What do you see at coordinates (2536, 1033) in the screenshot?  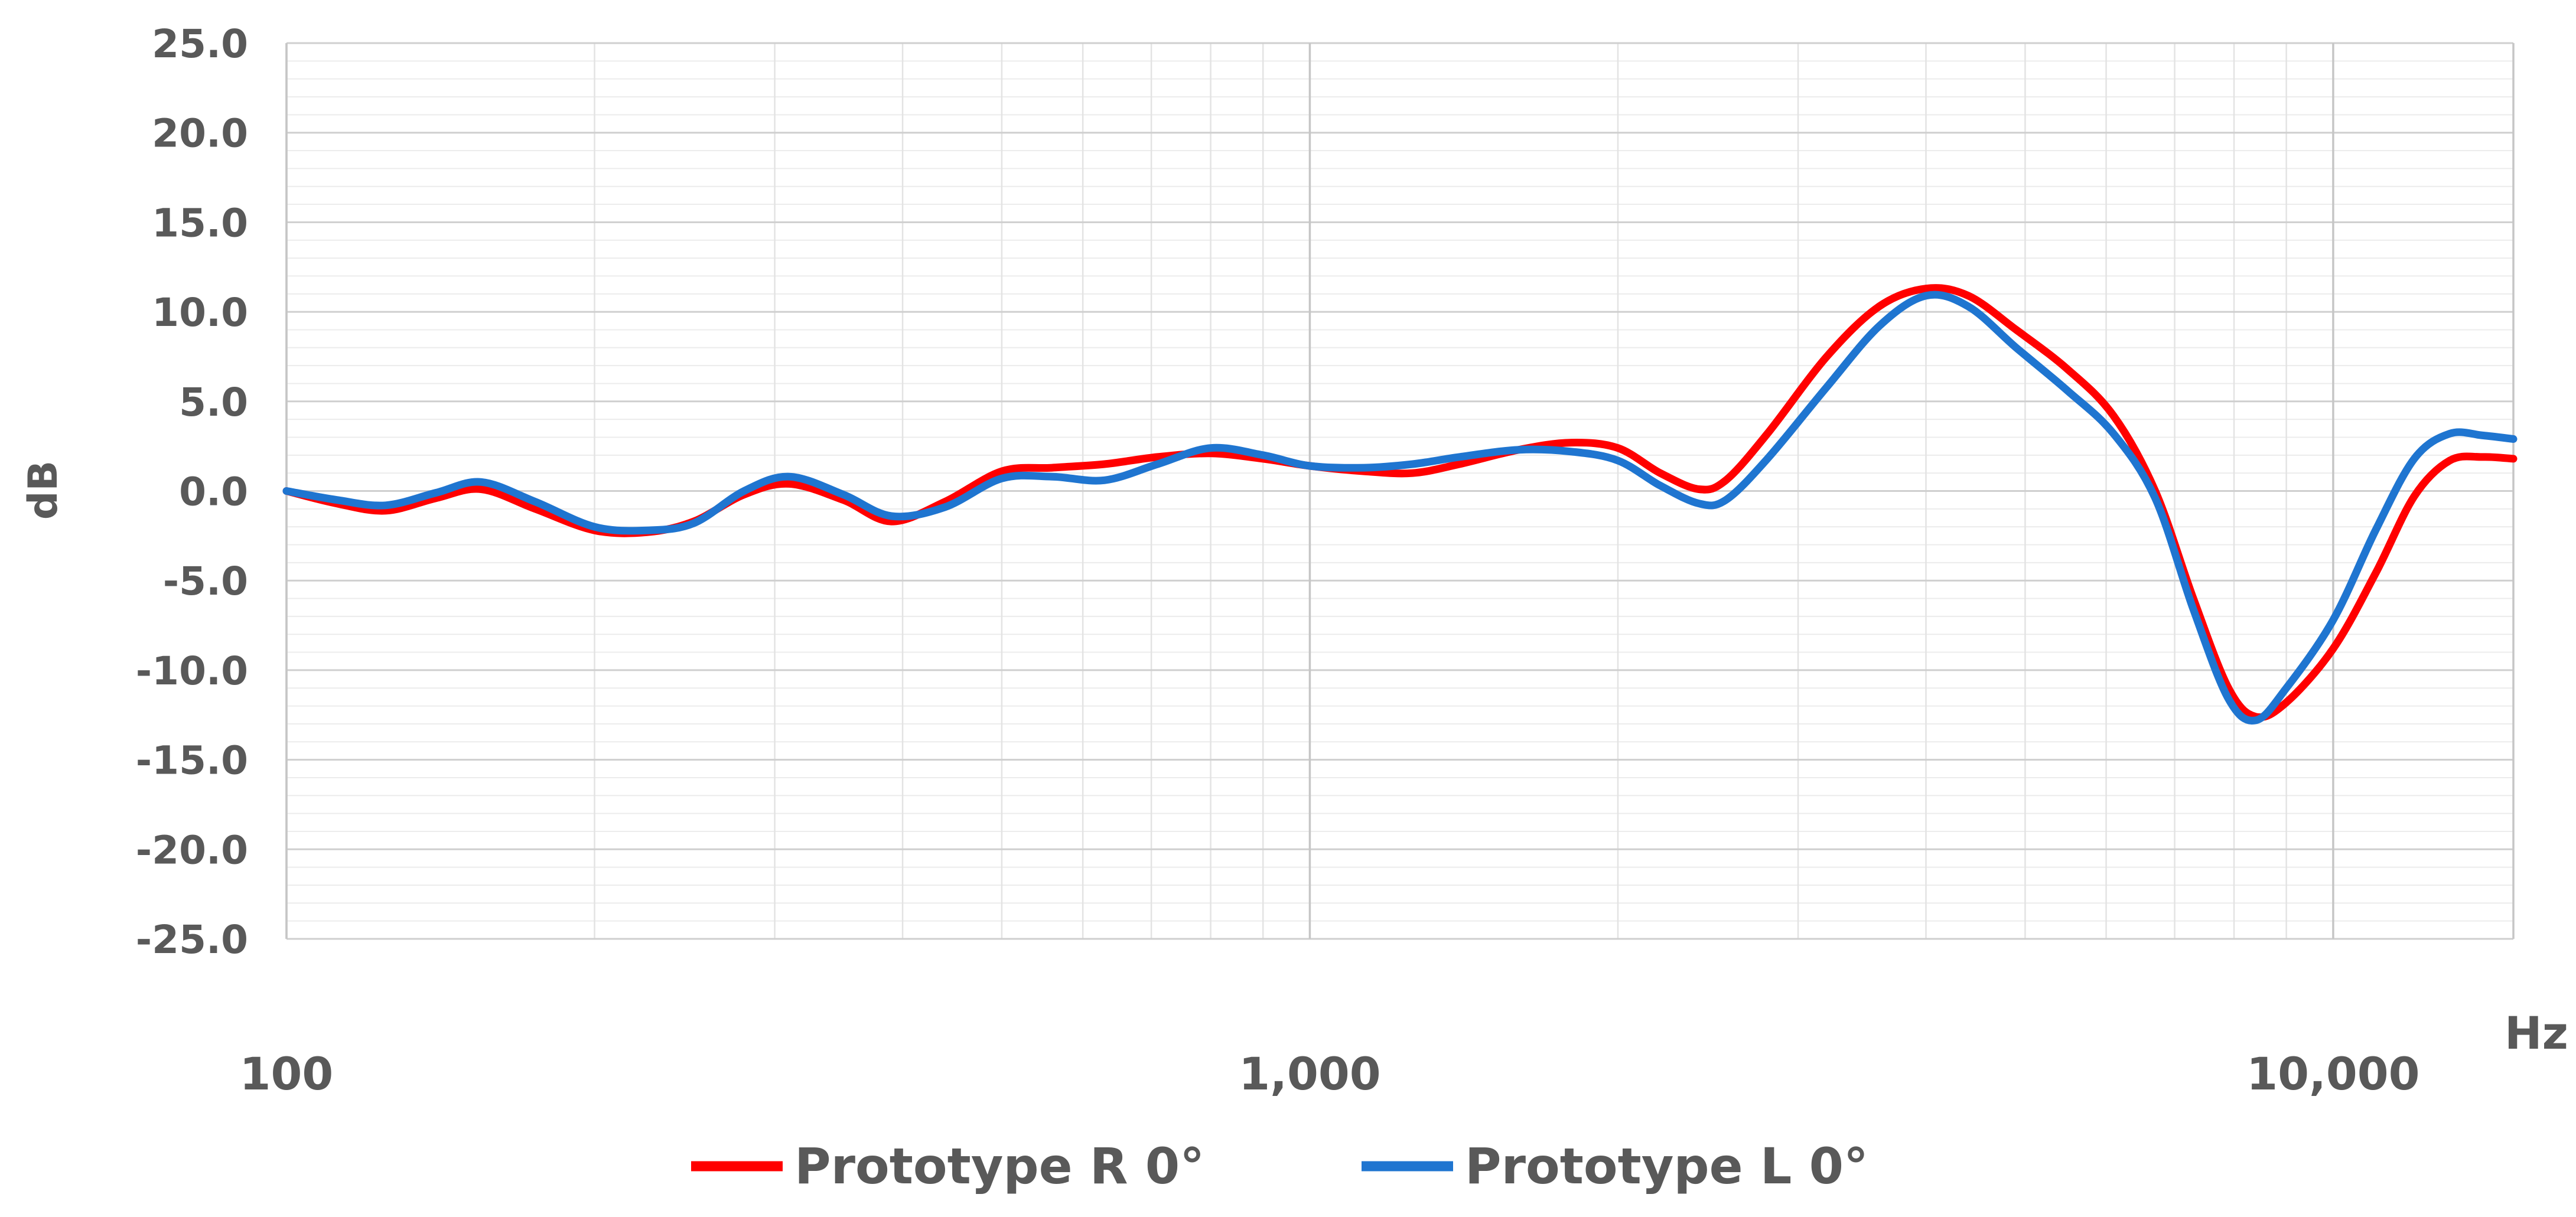 I see `x-axis-label: Hz` at bounding box center [2536, 1033].